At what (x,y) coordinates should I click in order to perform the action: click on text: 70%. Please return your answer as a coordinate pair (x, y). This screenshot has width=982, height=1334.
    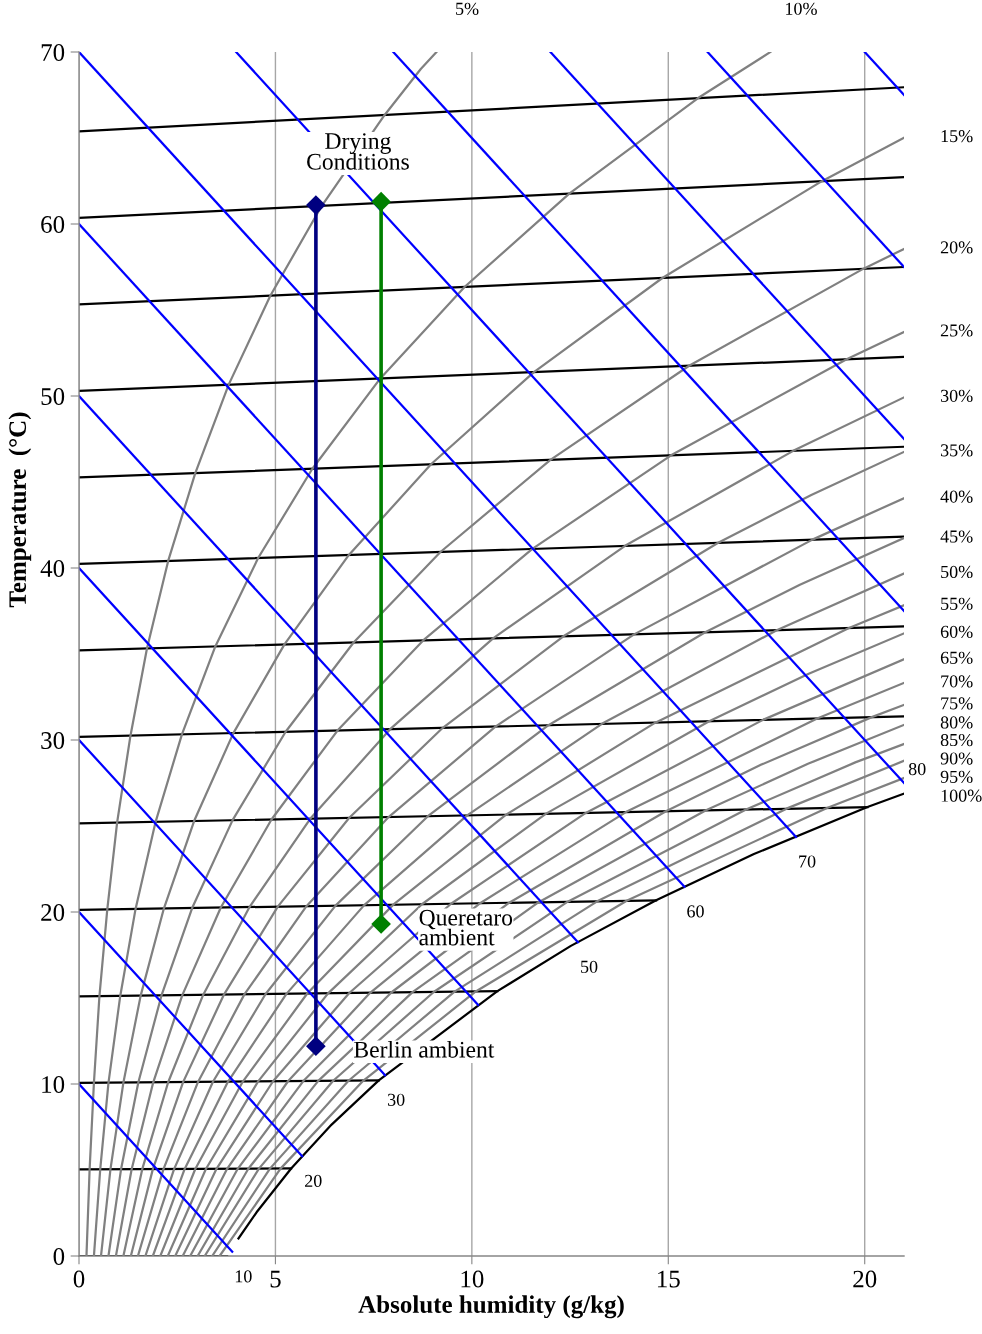
    Looking at the image, I should click on (957, 681).